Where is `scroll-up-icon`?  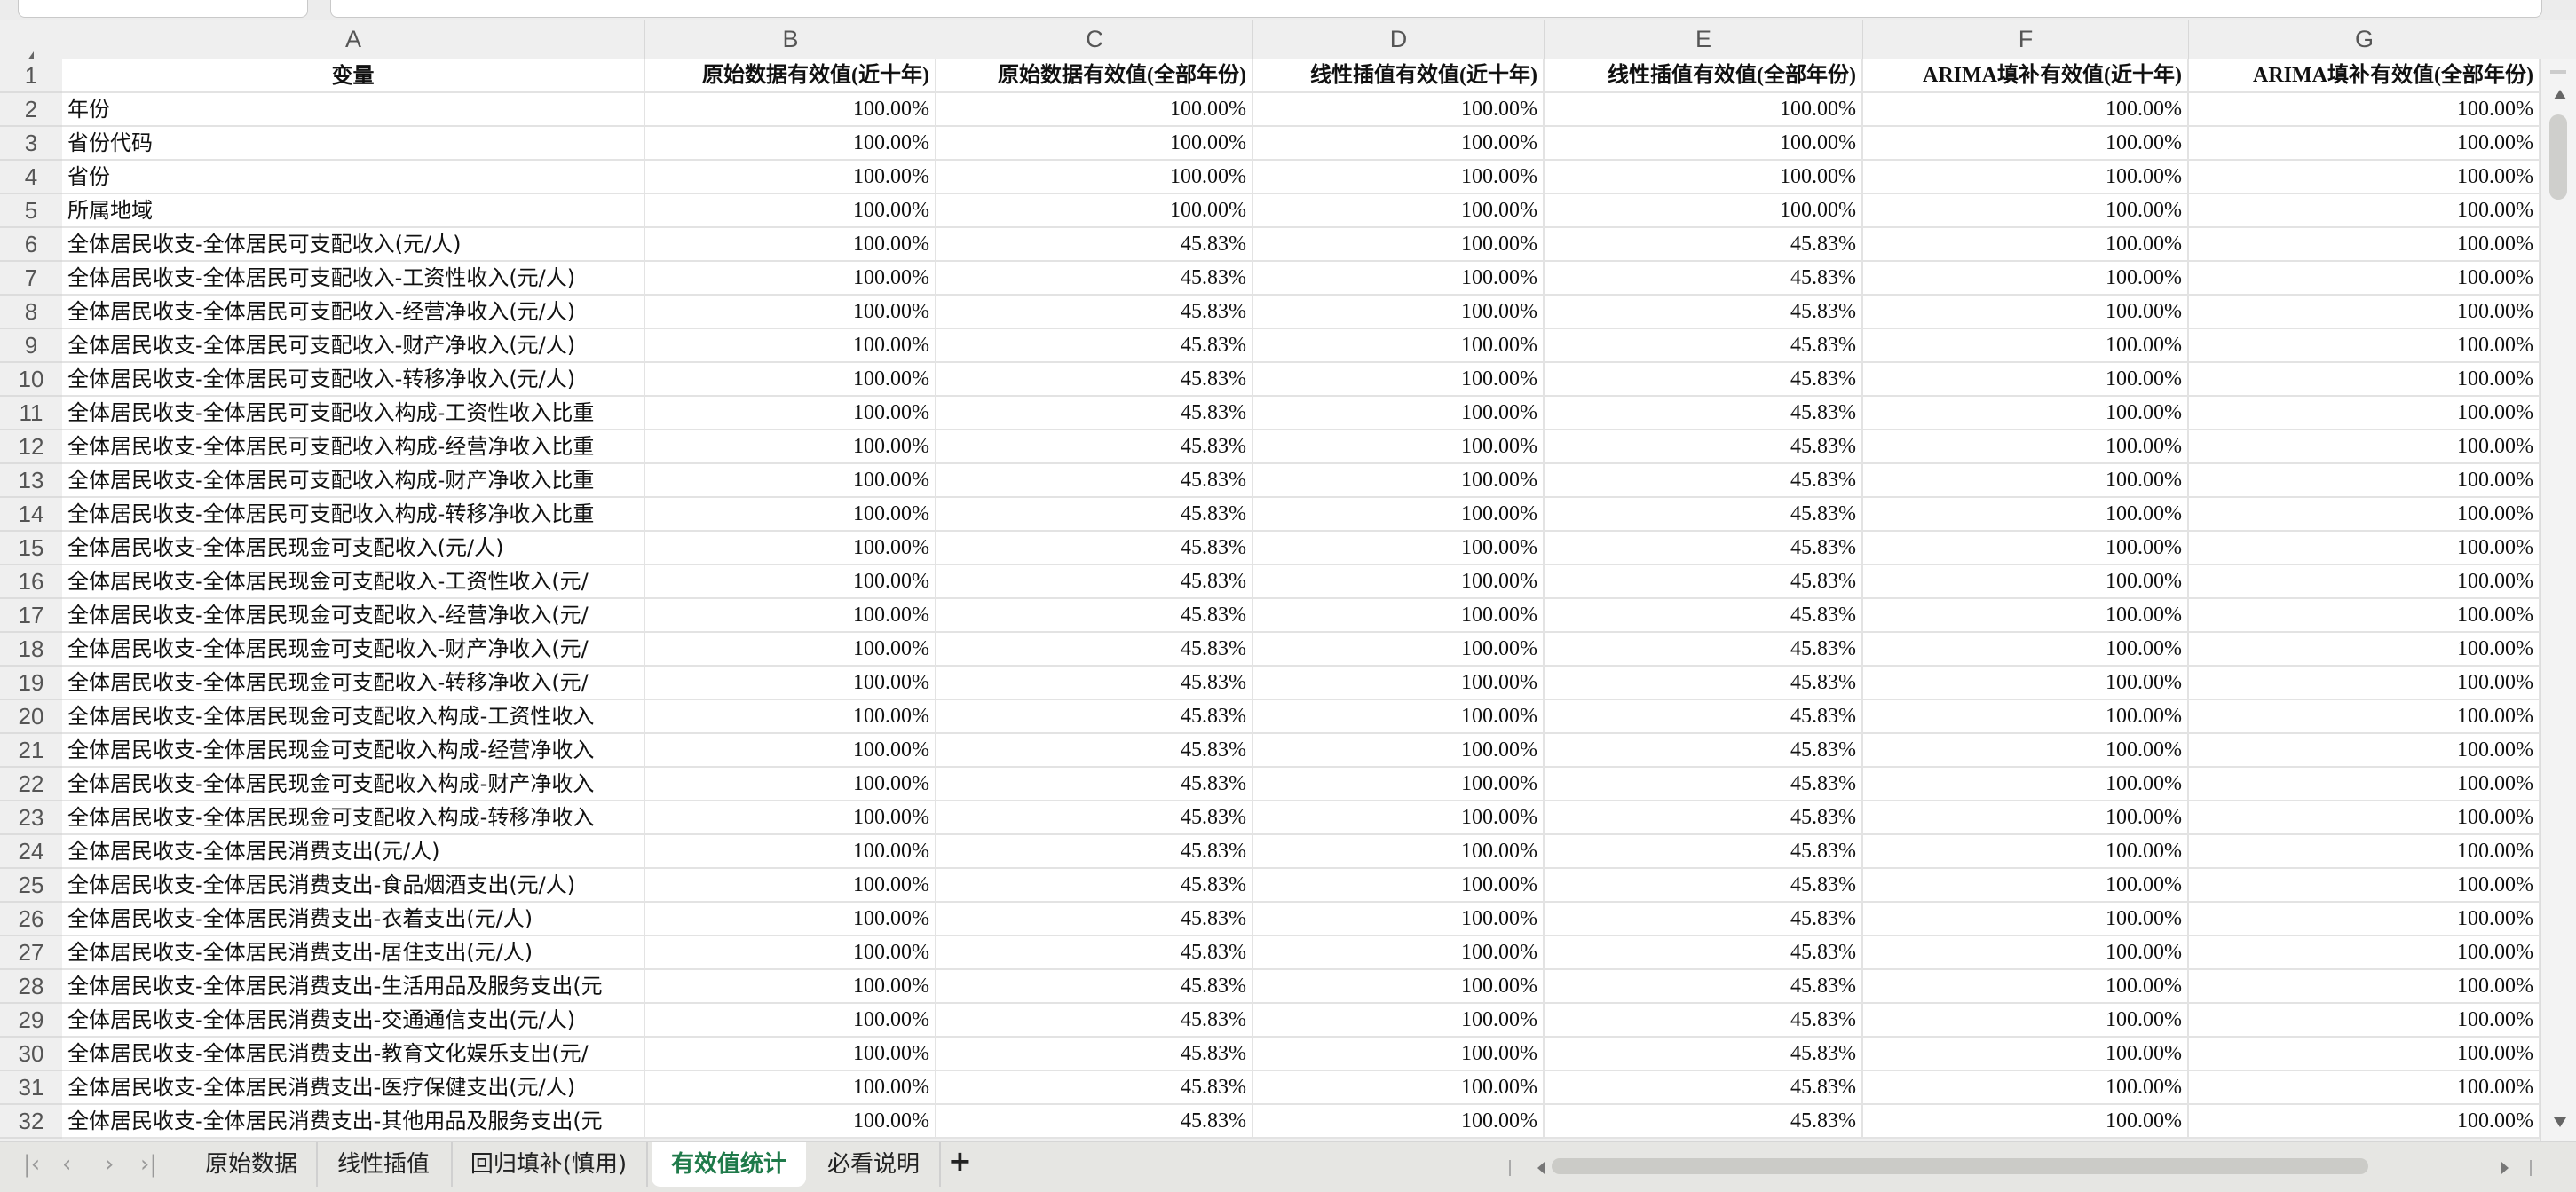 scroll-up-icon is located at coordinates (2560, 94).